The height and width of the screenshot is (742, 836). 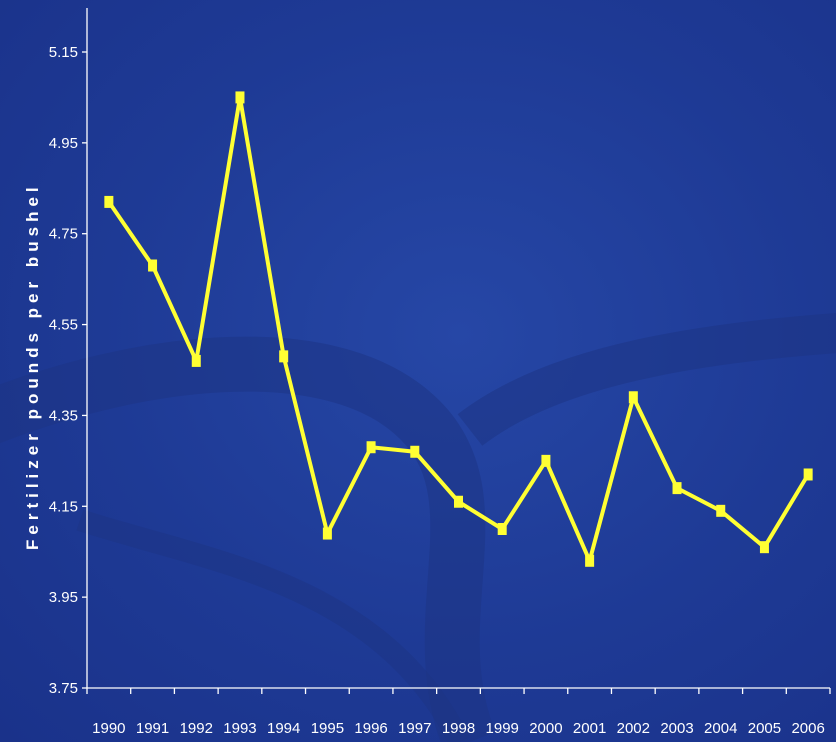 I want to click on y-tick-label: 4.15, so click(x=63, y=506).